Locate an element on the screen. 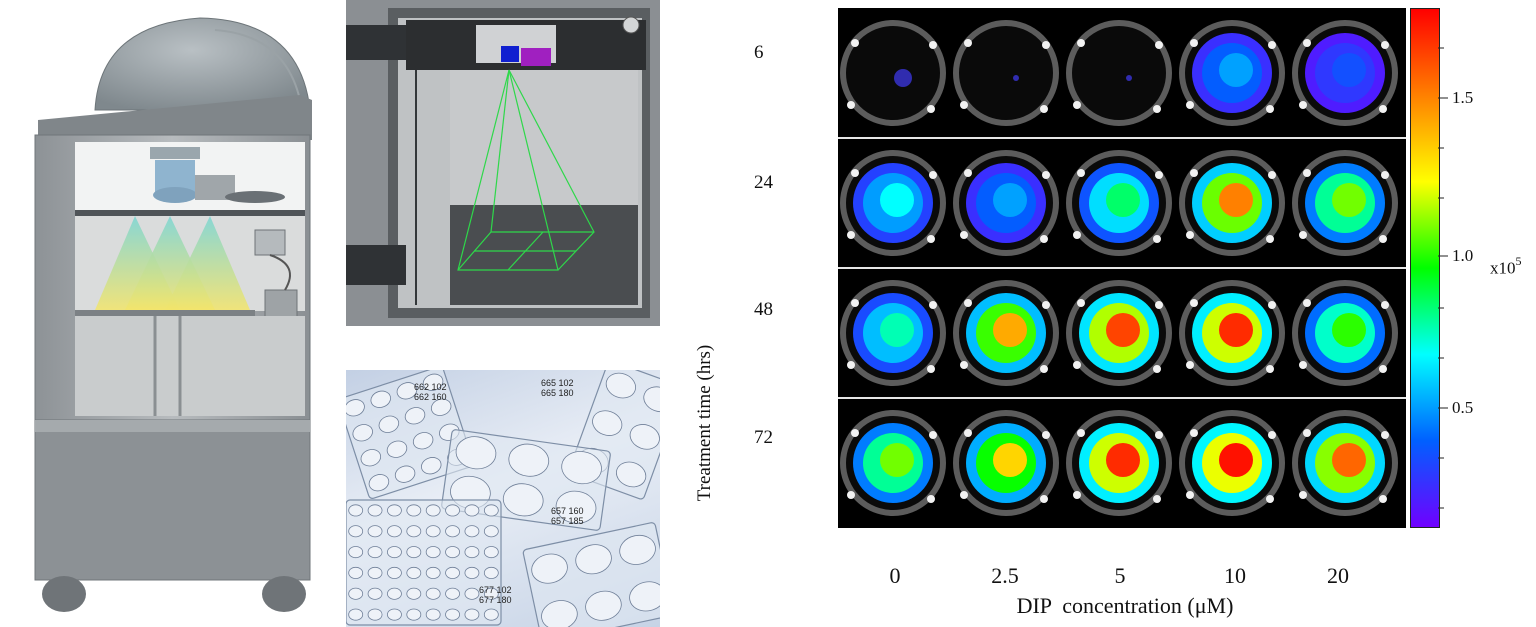  conc-label-5: 5 is located at coordinates (1120, 575).